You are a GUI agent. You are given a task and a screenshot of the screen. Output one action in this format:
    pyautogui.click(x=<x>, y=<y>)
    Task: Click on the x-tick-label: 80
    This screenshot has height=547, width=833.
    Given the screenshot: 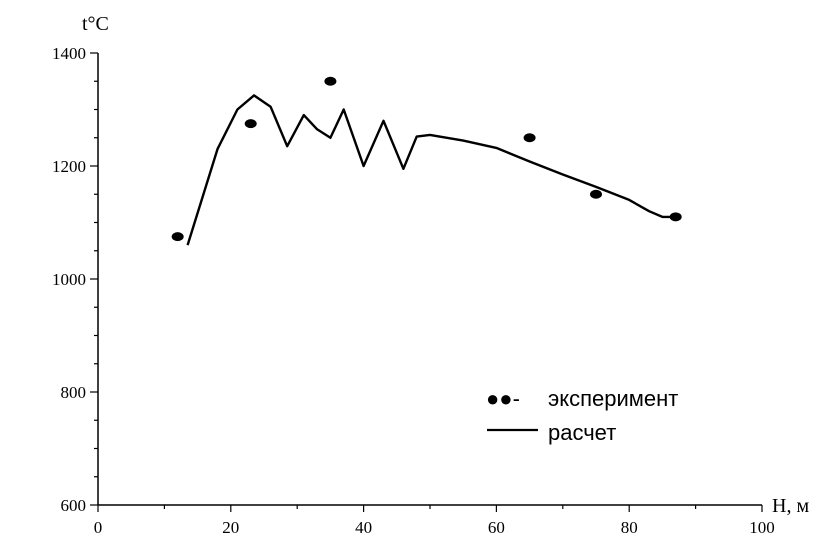 What is the action you would take?
    pyautogui.click(x=629, y=527)
    